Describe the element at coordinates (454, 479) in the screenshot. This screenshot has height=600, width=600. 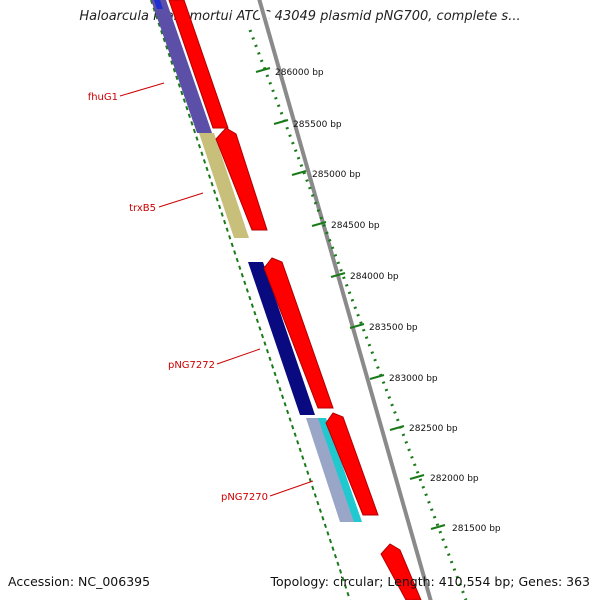
I see `tick-label: 282000 bp` at that location.